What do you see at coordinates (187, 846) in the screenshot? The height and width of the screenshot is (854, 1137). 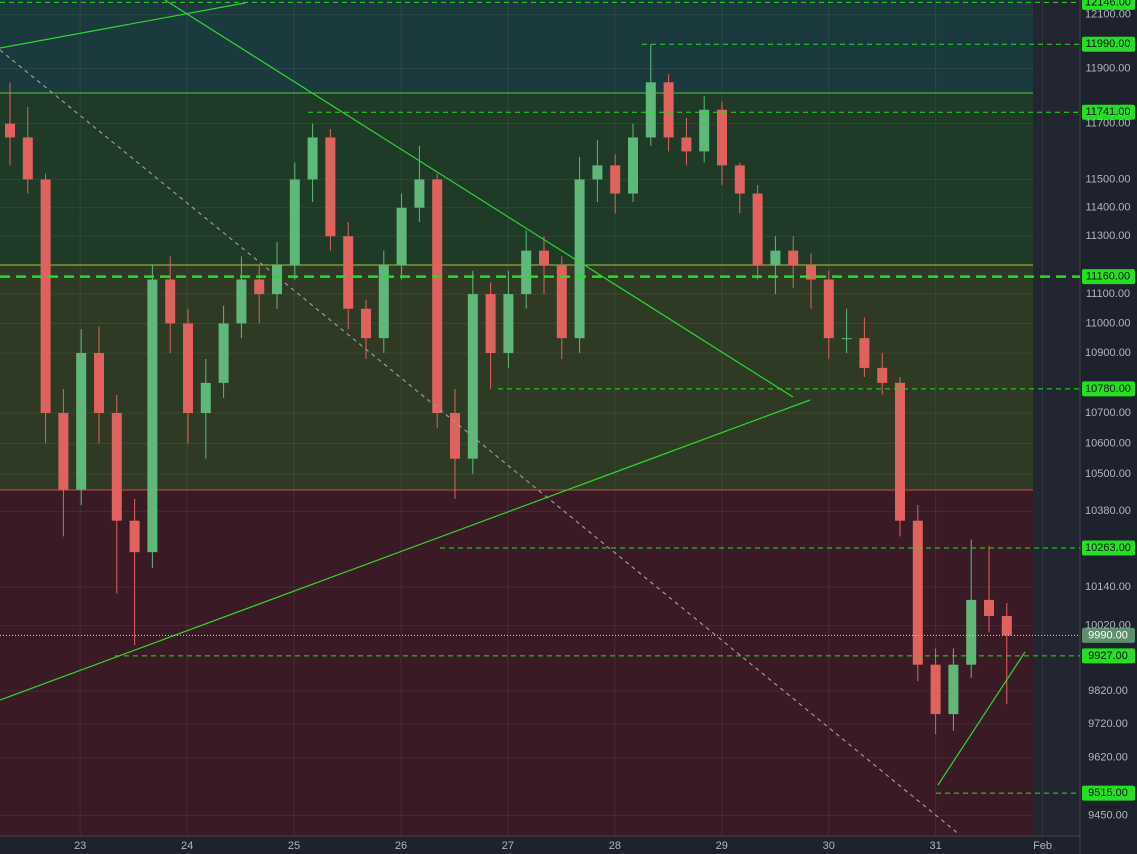 I see `x-tick-label: 24` at bounding box center [187, 846].